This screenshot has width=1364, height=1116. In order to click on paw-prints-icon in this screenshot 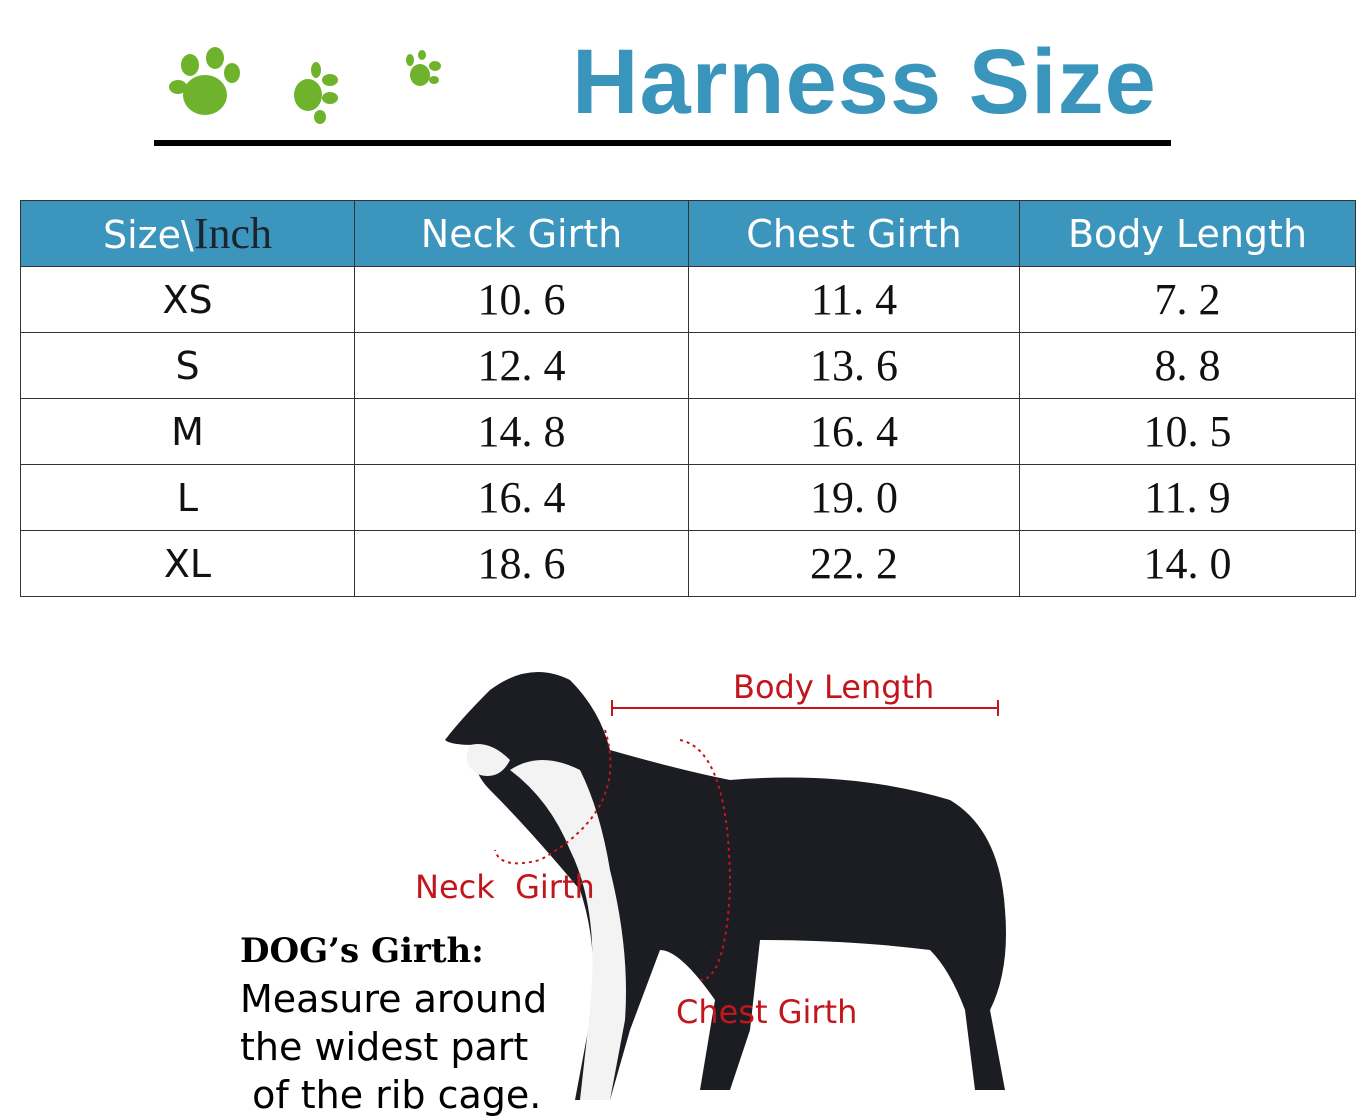, I will do `click(305, 85)`.